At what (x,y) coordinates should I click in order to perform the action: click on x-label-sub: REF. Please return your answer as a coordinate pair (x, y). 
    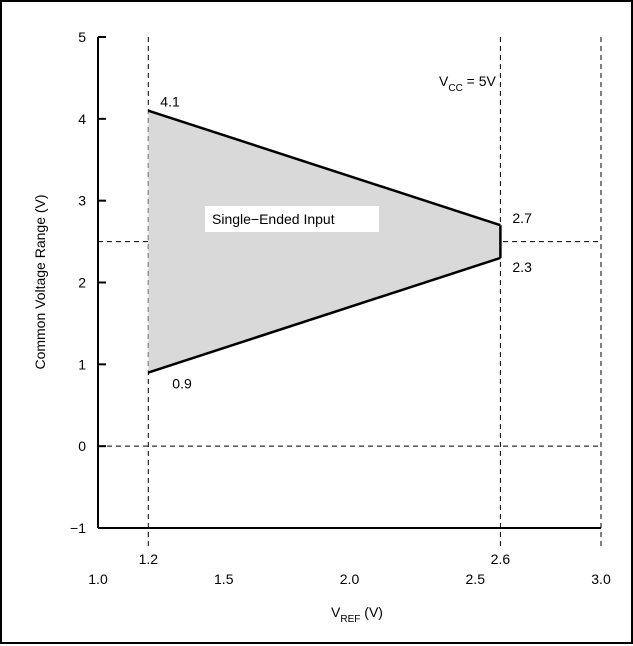
    Looking at the image, I should click on (350, 619).